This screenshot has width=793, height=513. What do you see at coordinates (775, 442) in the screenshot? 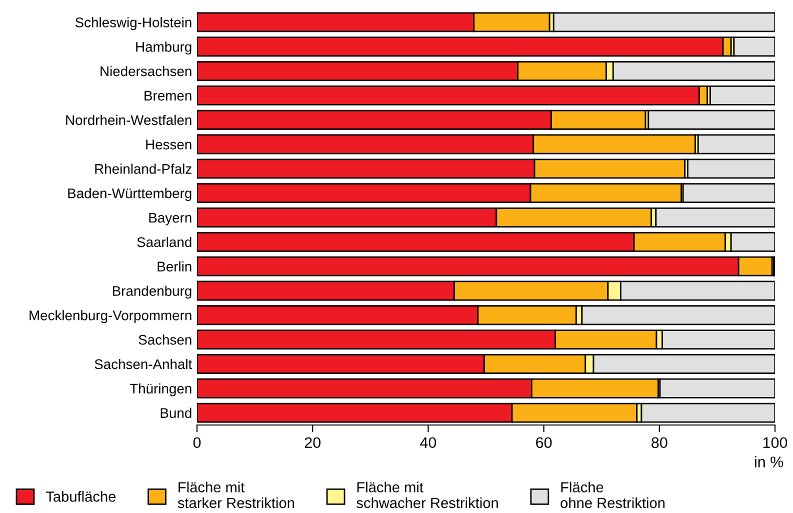
I see `x-tick-label: 100` at bounding box center [775, 442].